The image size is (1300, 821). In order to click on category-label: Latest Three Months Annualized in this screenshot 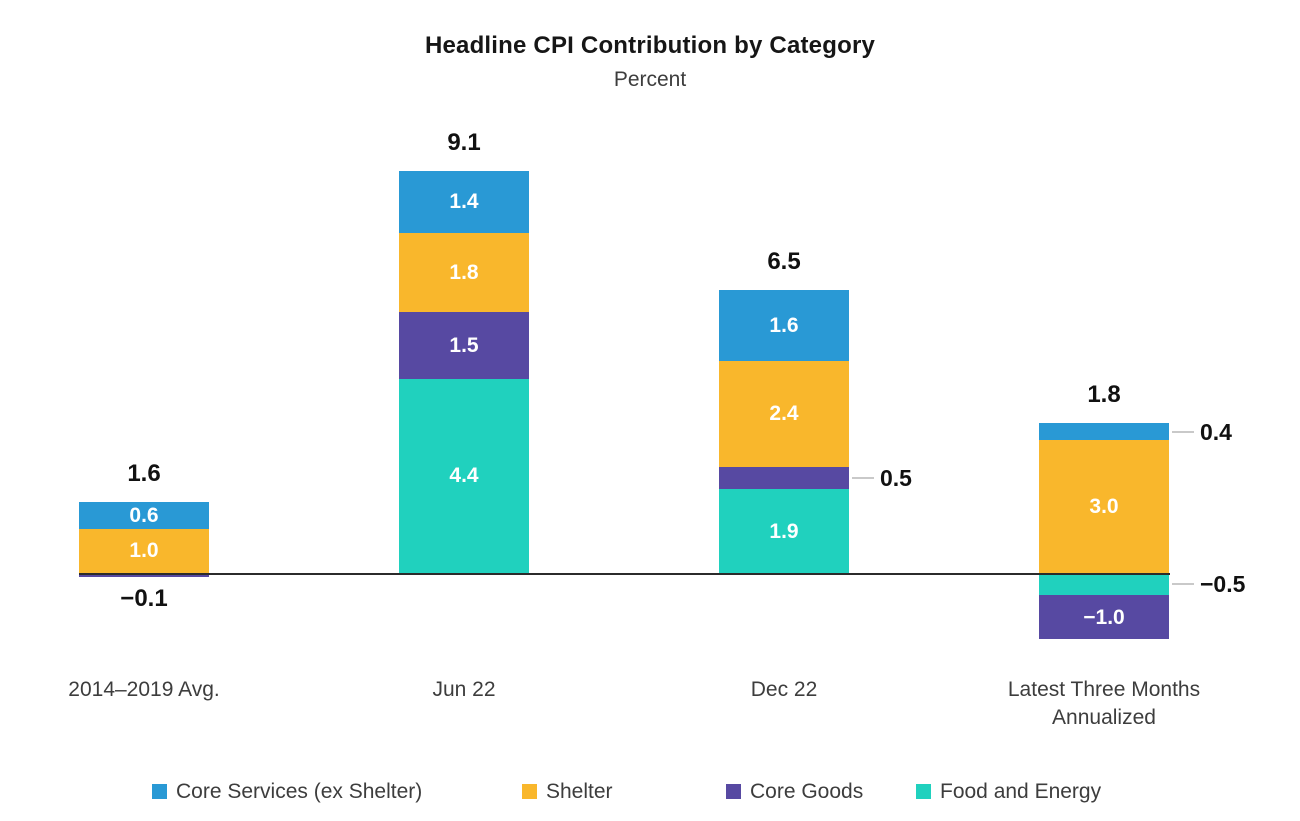, I will do `click(1104, 703)`.